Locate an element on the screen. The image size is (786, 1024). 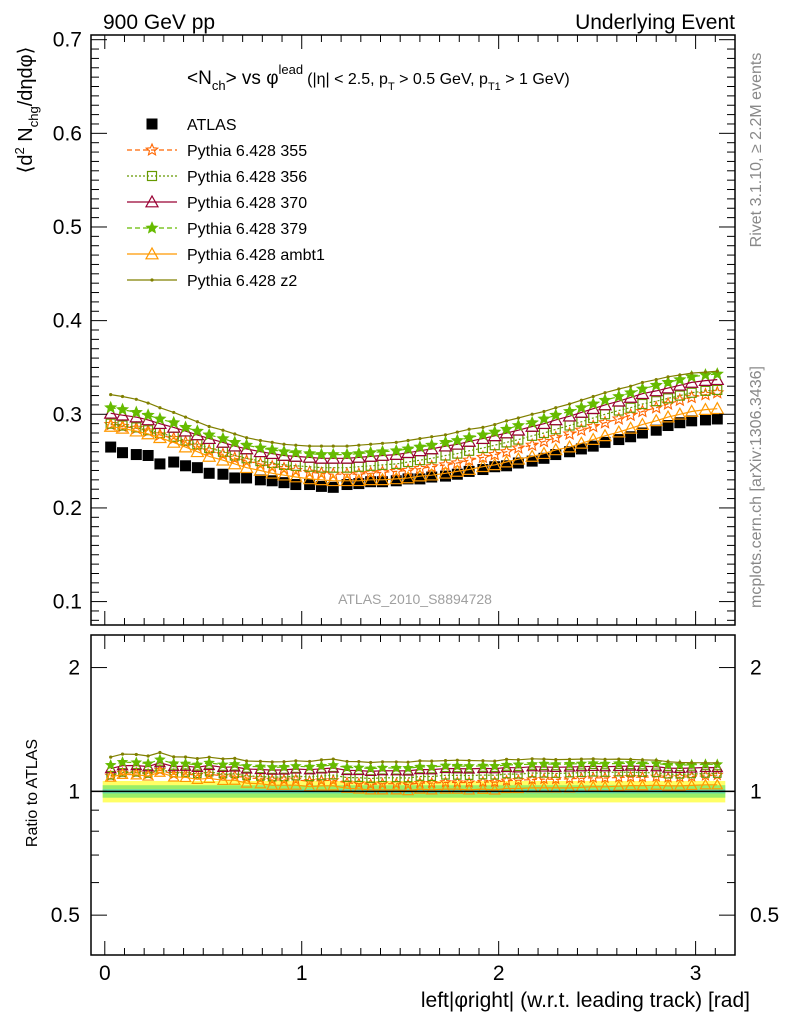
y-tick-label: 0.7 is located at coordinates (67, 40).